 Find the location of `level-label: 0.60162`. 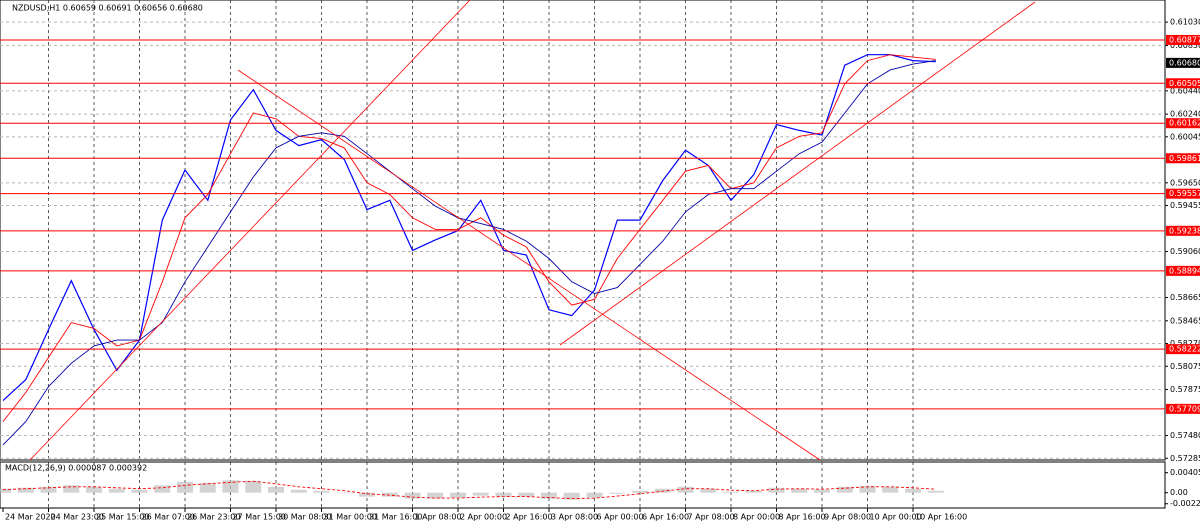

level-label: 0.60162 is located at coordinates (1184, 123).